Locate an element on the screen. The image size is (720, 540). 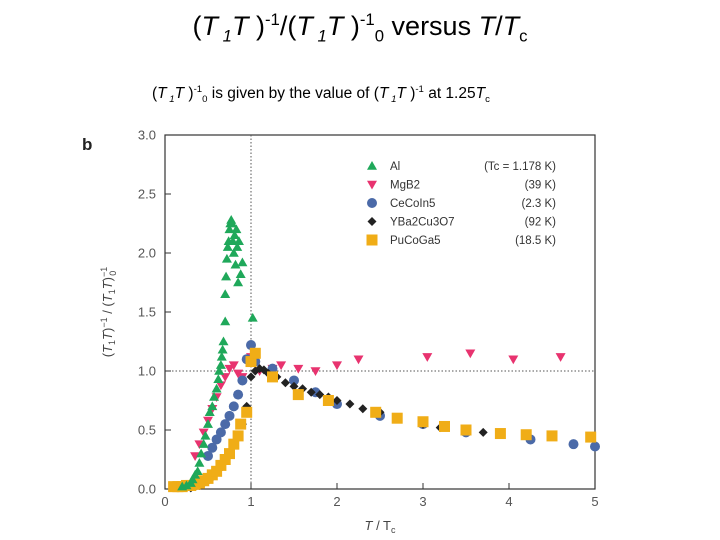
legend-label: PuCoGa5 is located at coordinates (415, 241).